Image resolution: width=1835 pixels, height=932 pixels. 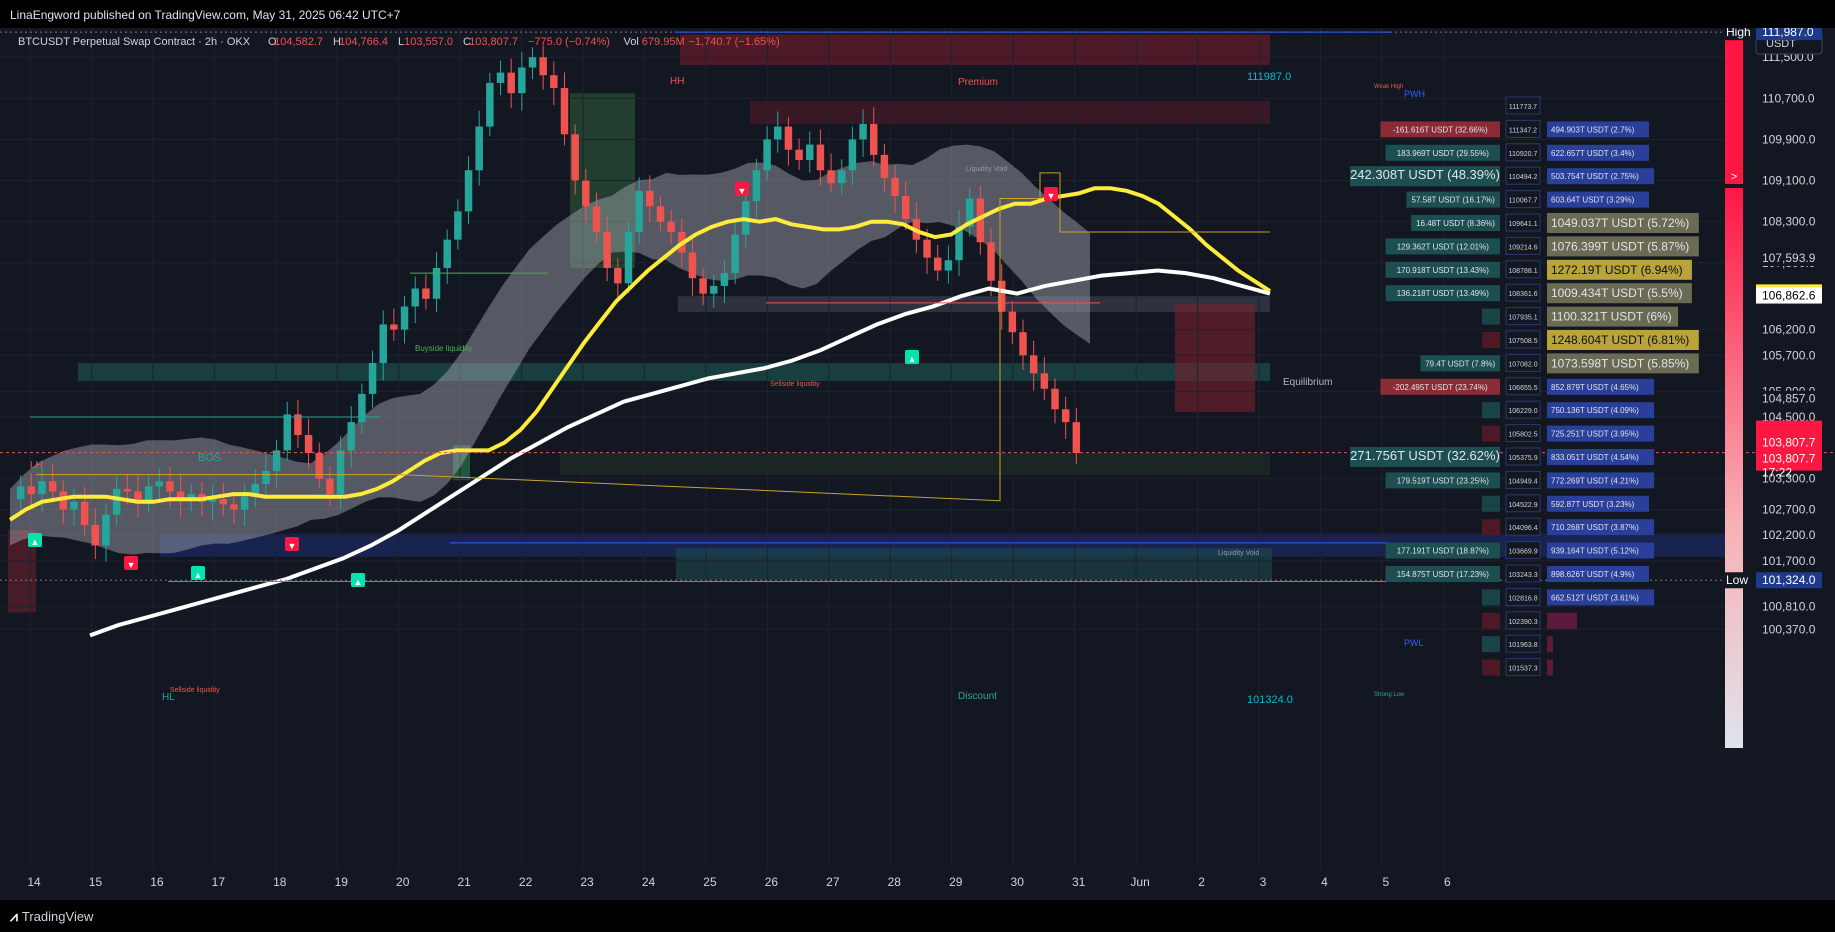 What do you see at coordinates (1593, 129) in the screenshot?
I see `vp-right-label: 494.903T USDT (2.7%)` at bounding box center [1593, 129].